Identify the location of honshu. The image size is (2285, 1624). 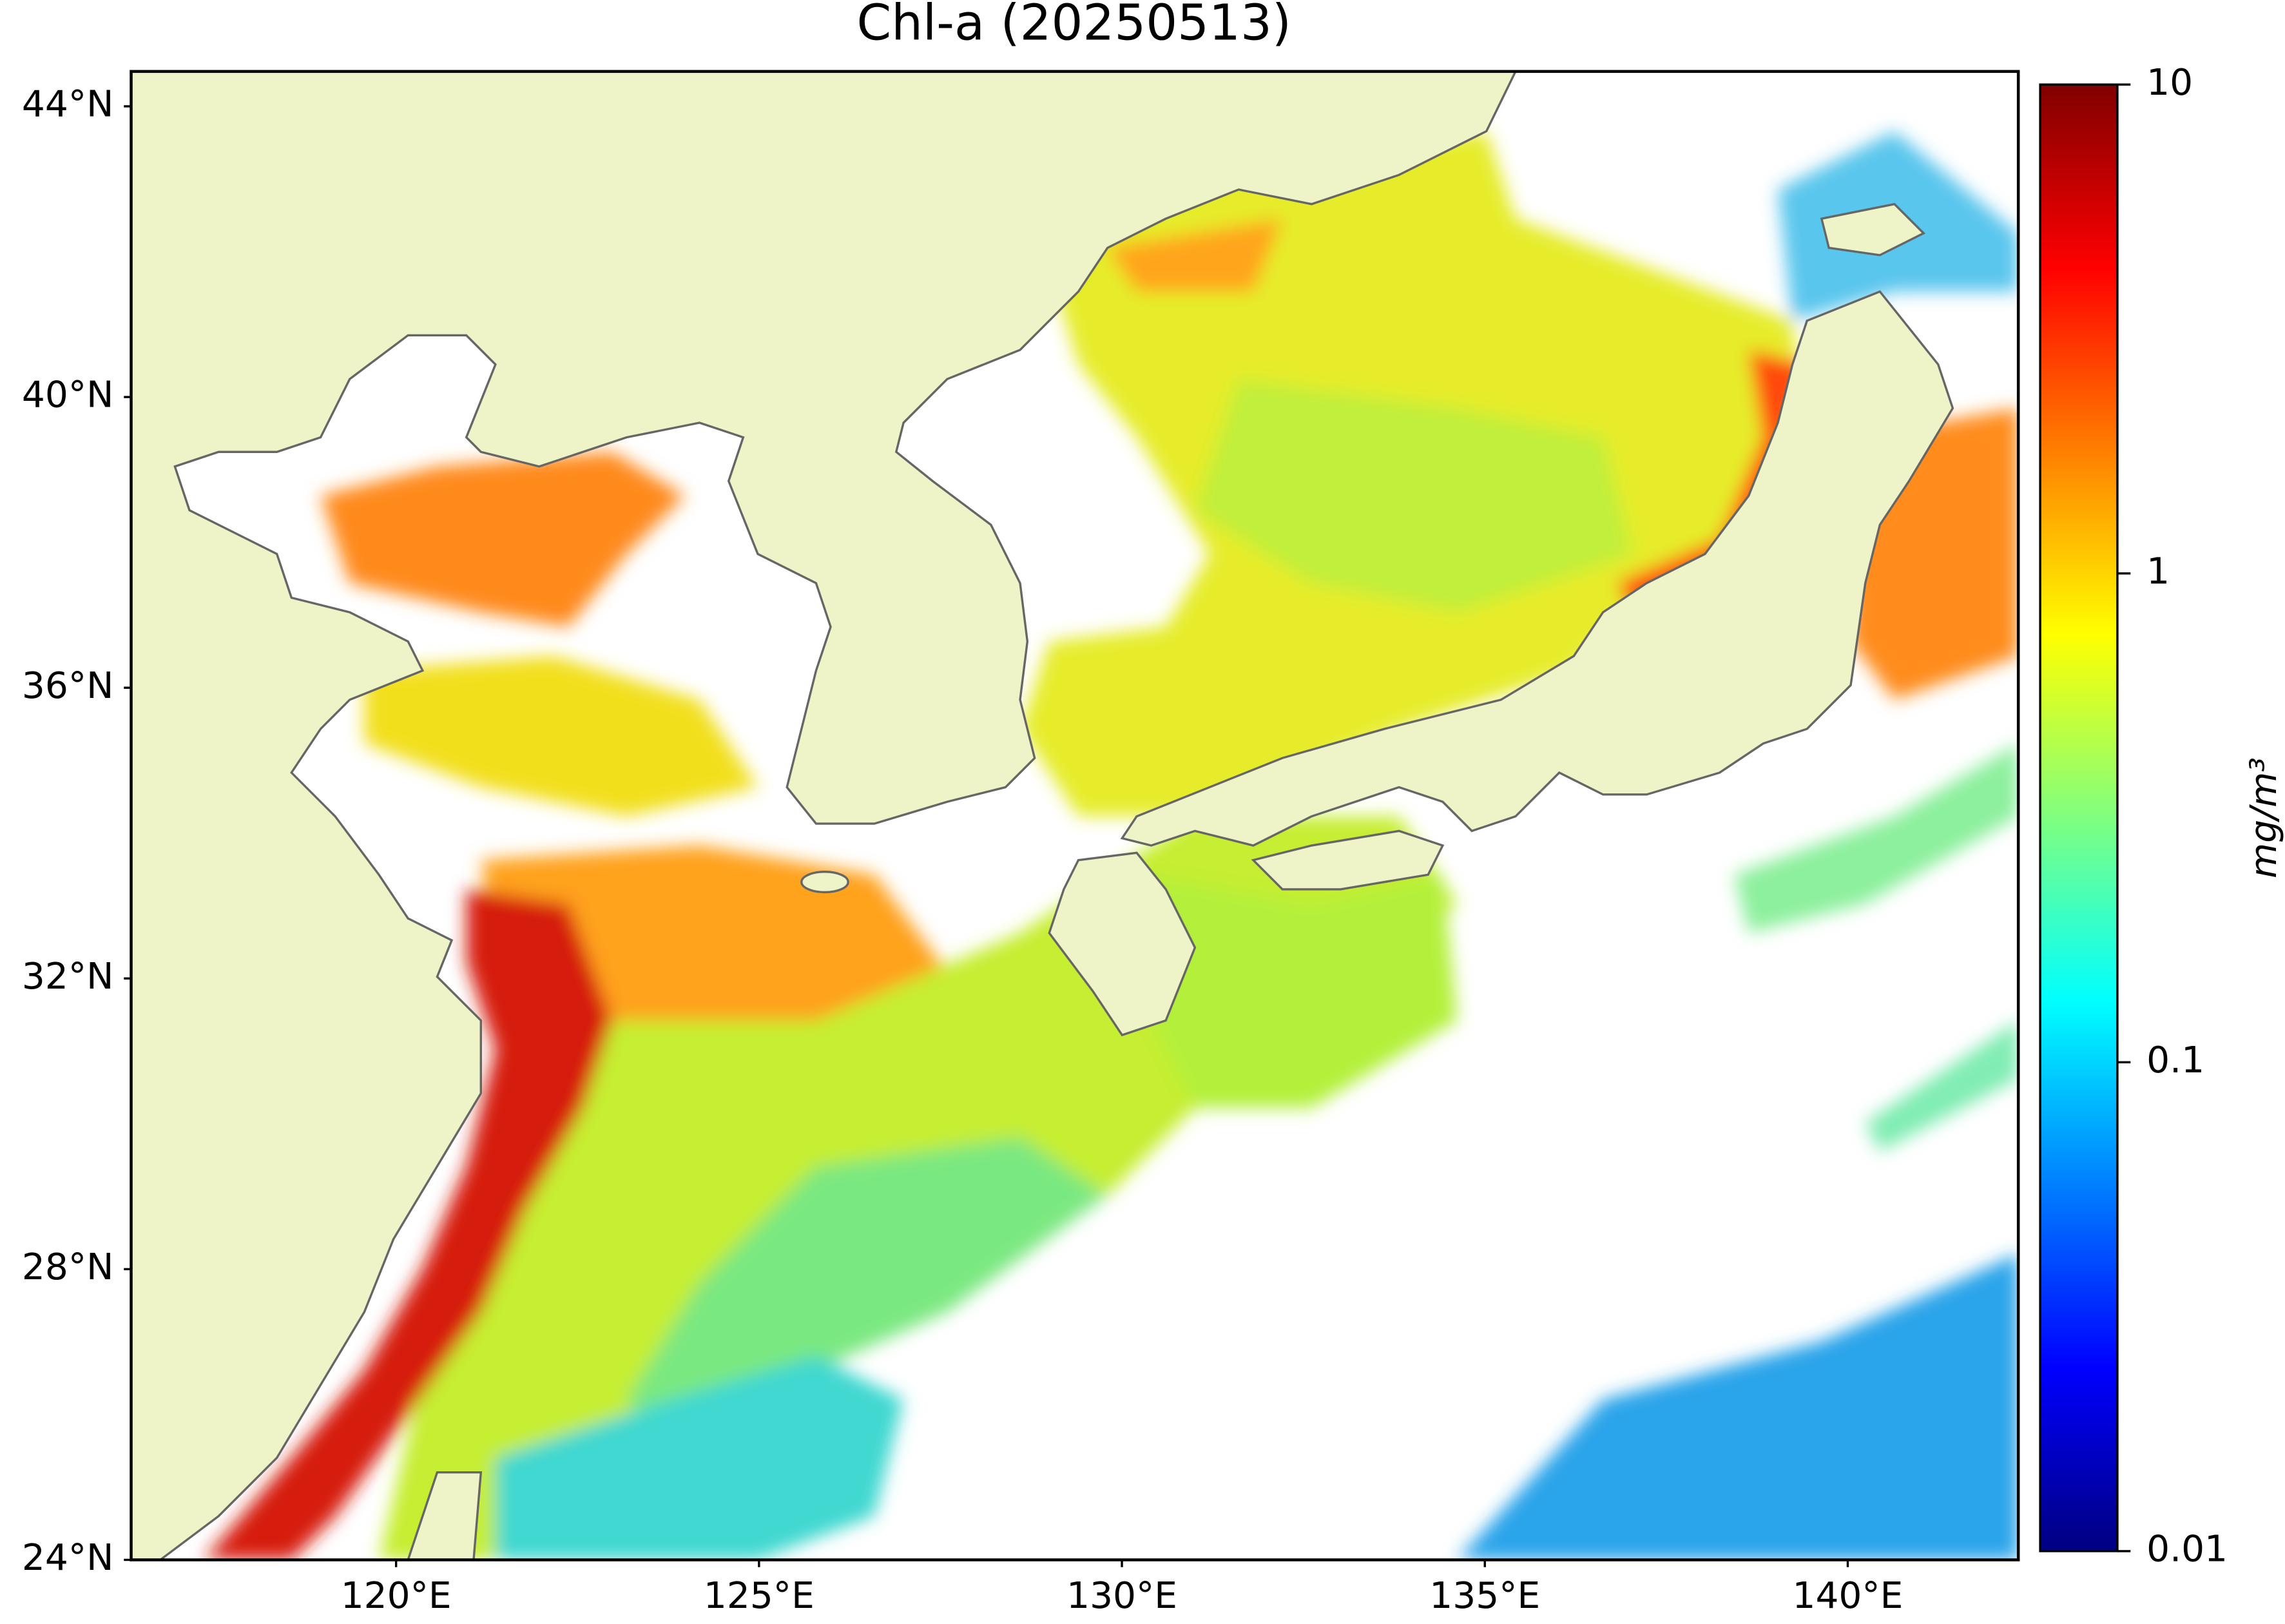
(1537, 569).